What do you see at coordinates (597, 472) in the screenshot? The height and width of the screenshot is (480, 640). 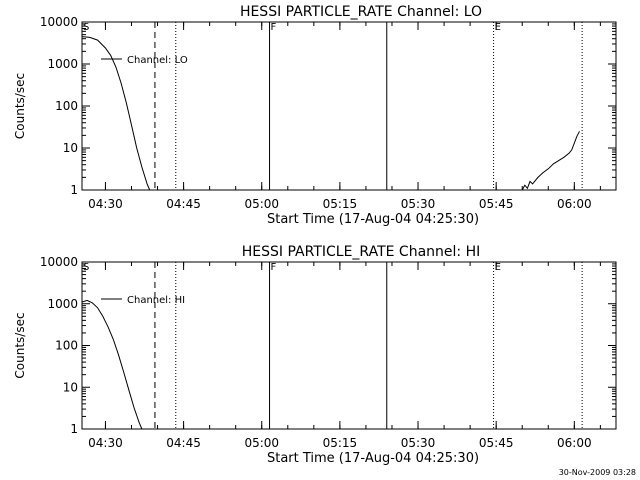 I see `footer-timestamp: 30-Nov-2009 03:28` at bounding box center [597, 472].